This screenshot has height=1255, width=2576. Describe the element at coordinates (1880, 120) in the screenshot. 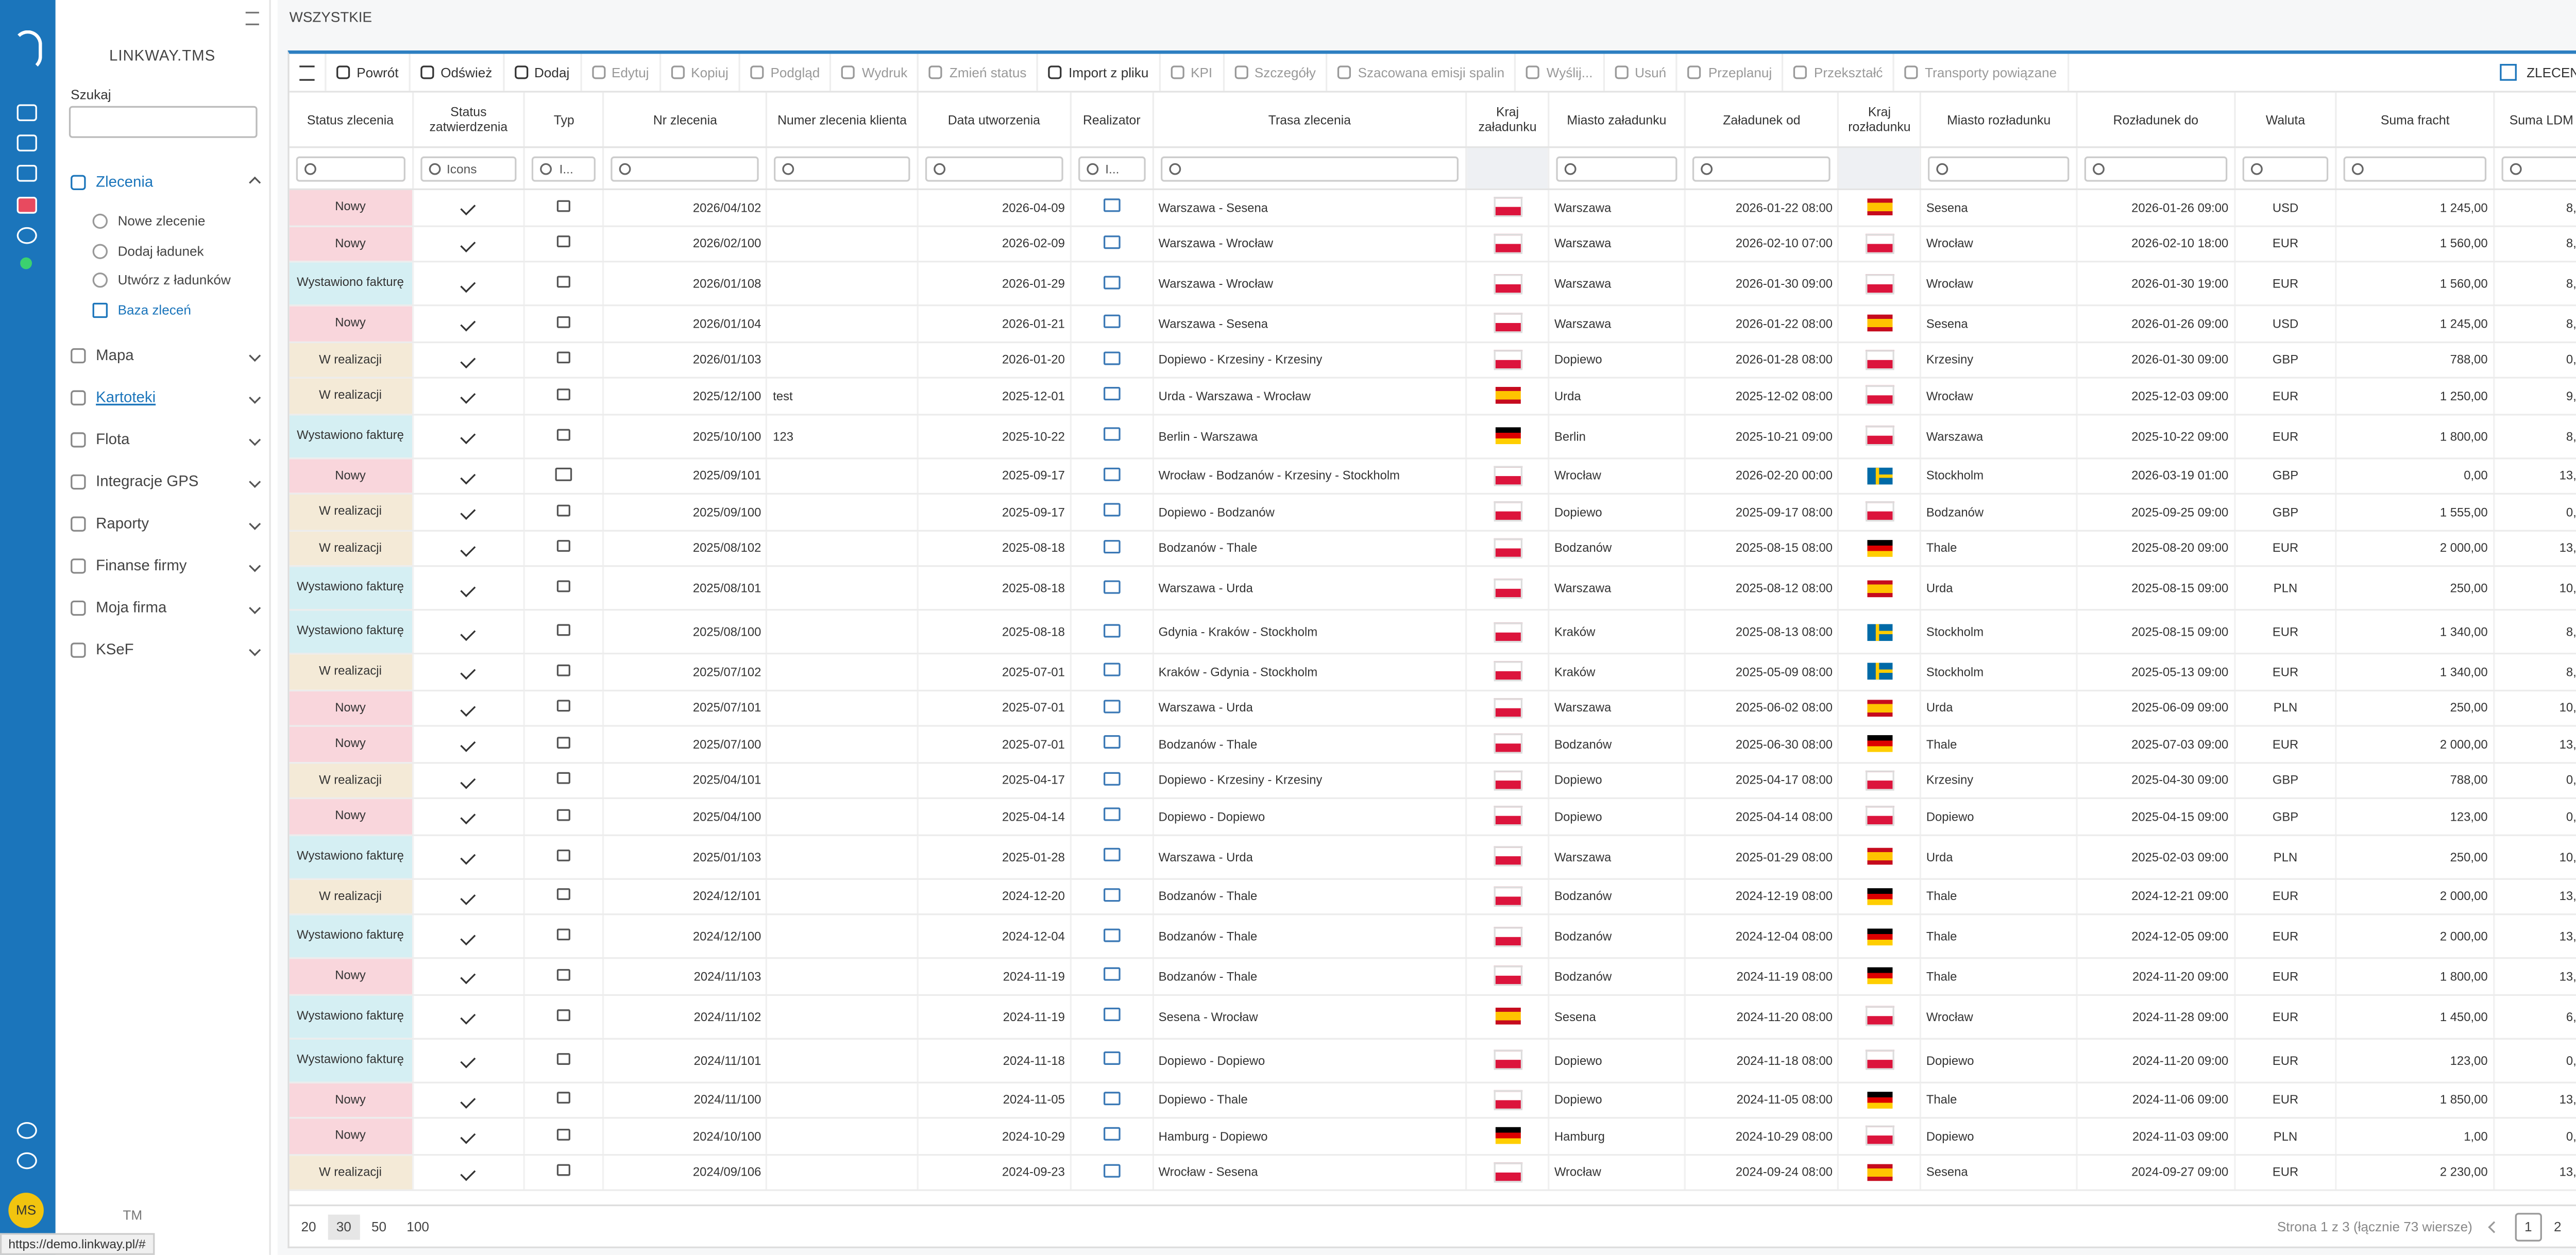

I see `column-header: Kraj rozładunku` at that location.